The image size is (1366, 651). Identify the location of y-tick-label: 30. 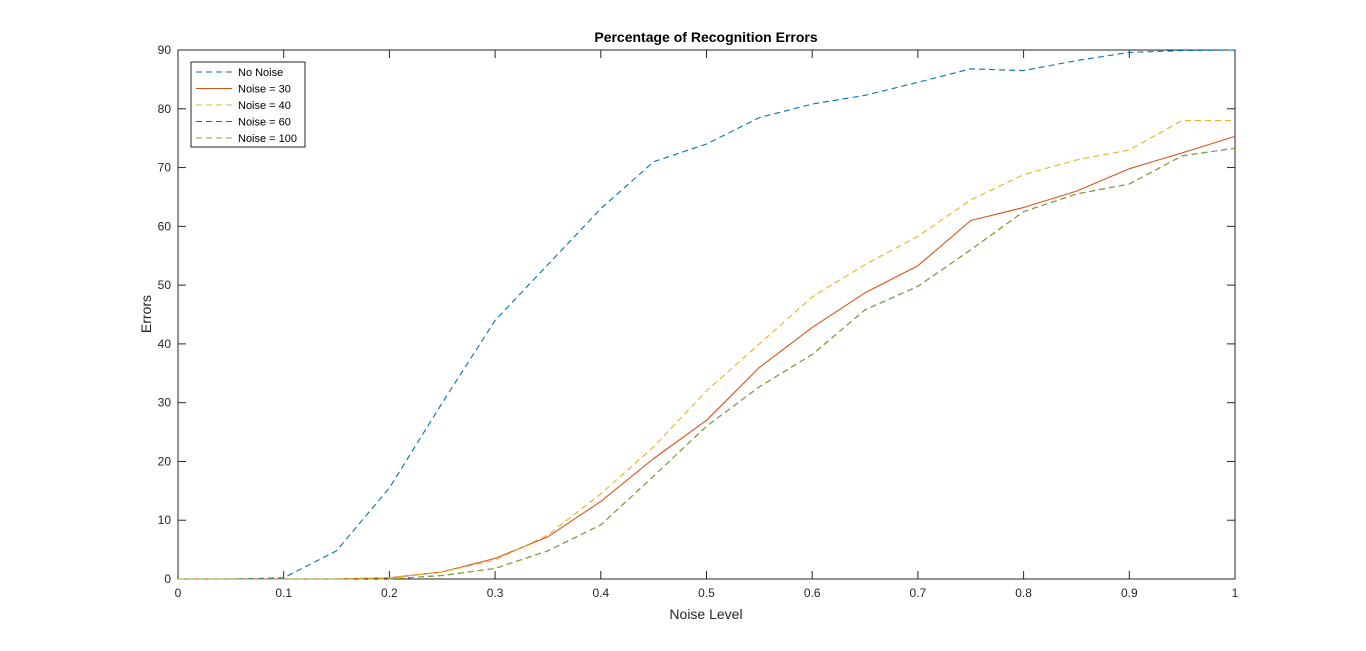
(165, 403).